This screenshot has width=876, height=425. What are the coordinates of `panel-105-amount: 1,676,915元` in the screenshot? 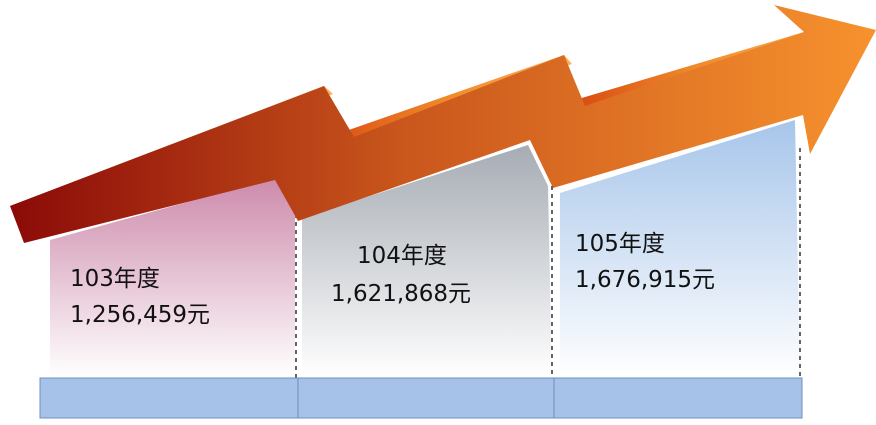 It's located at (645, 280).